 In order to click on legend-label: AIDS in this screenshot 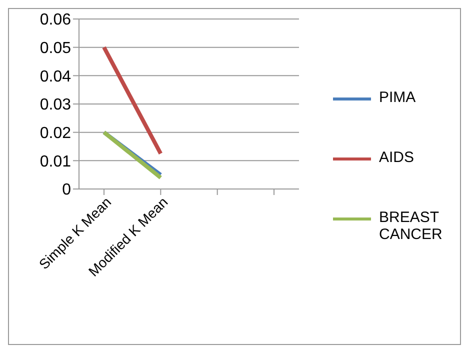, I will do `click(397, 157)`.